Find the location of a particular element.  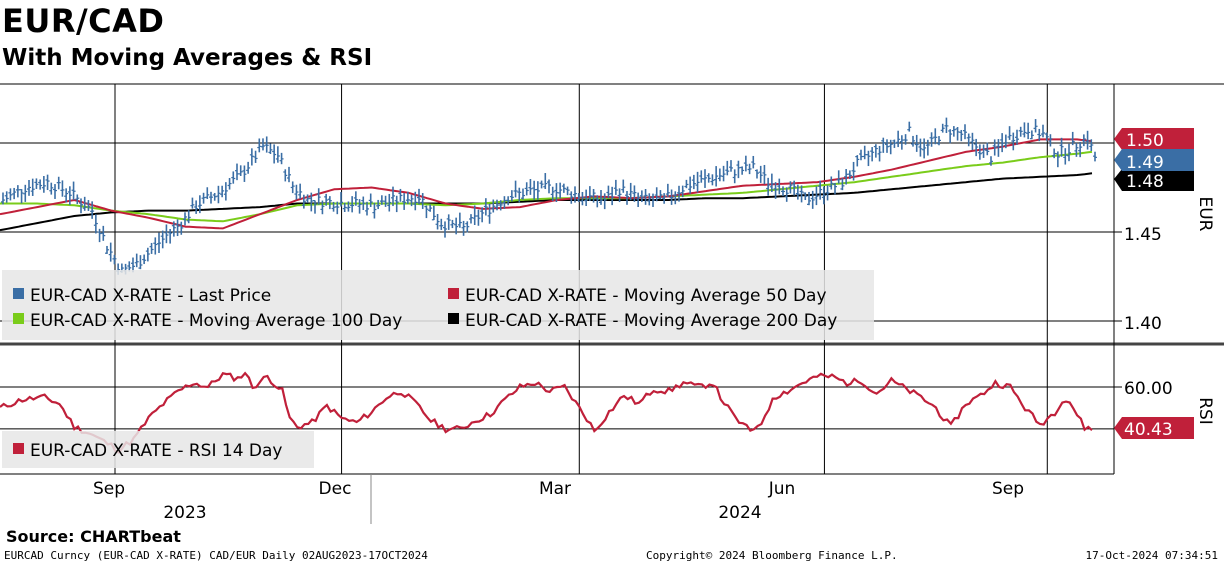

x-tick-sep-2023: Sep is located at coordinates (109, 489).